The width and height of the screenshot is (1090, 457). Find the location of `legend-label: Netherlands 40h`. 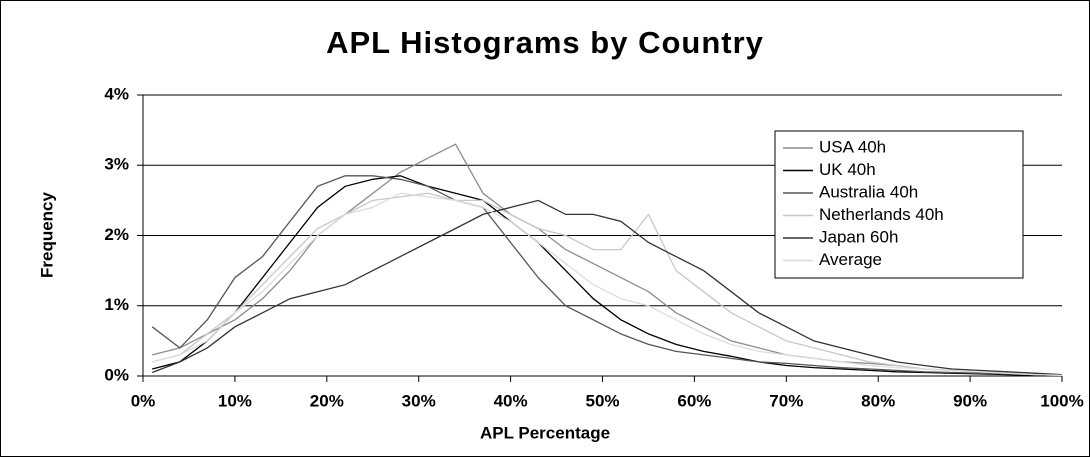

legend-label: Netherlands 40h is located at coordinates (881, 214).